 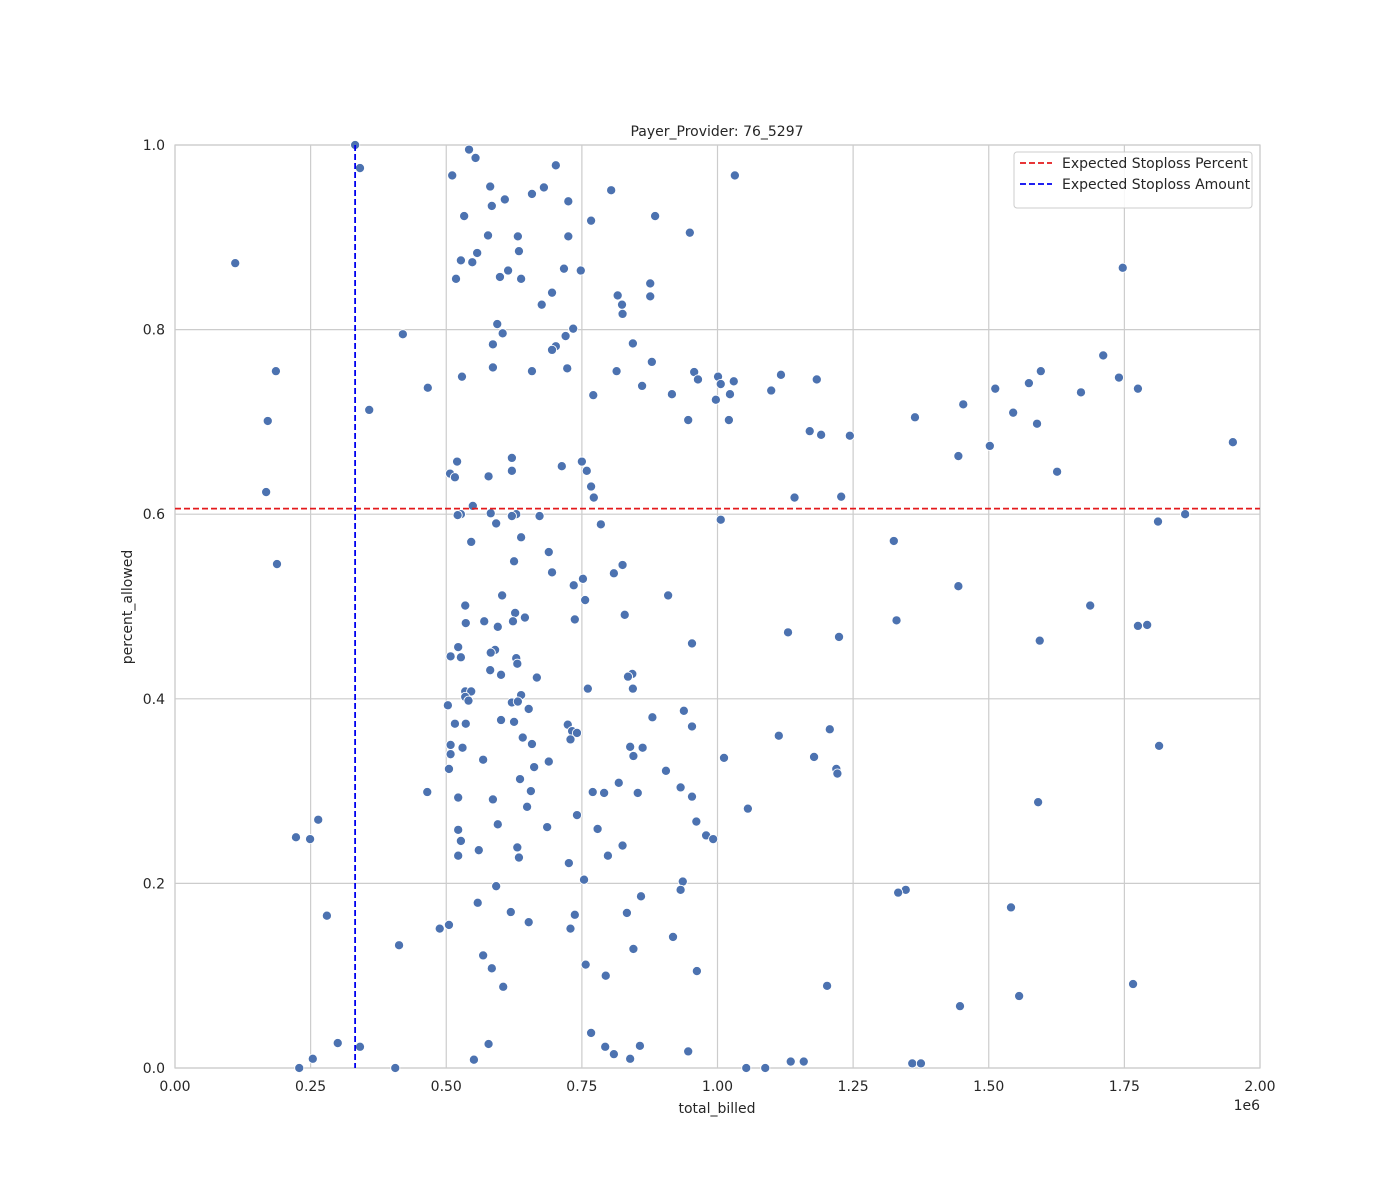 I want to click on x-tick-label: 1.75, so click(x=1124, y=1087).